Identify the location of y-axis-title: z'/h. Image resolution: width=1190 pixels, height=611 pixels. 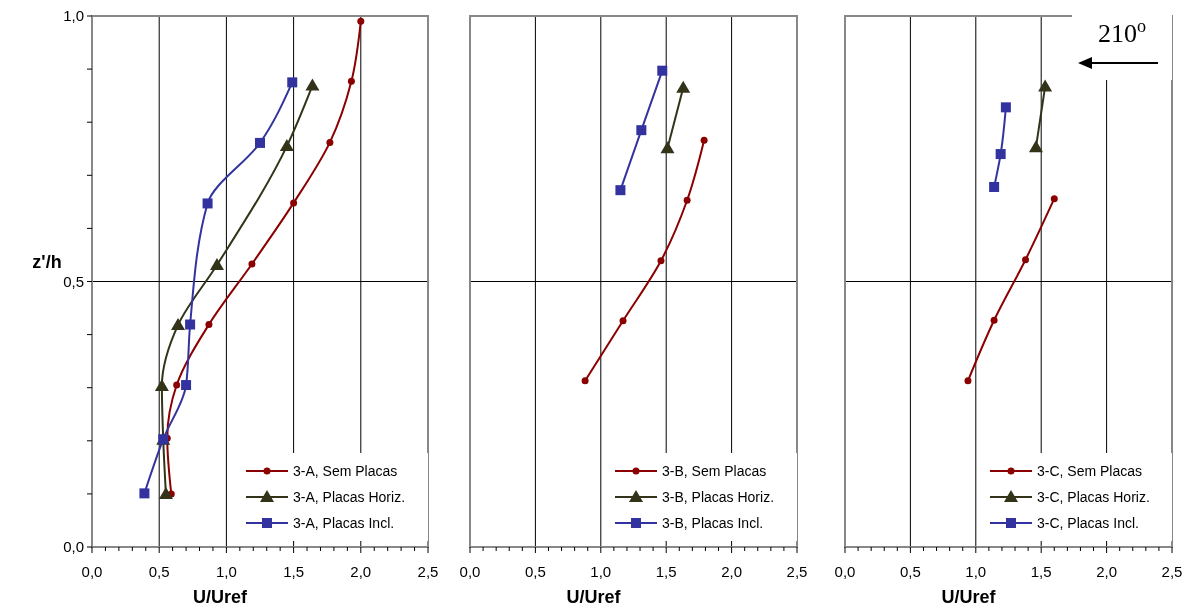
(47, 261).